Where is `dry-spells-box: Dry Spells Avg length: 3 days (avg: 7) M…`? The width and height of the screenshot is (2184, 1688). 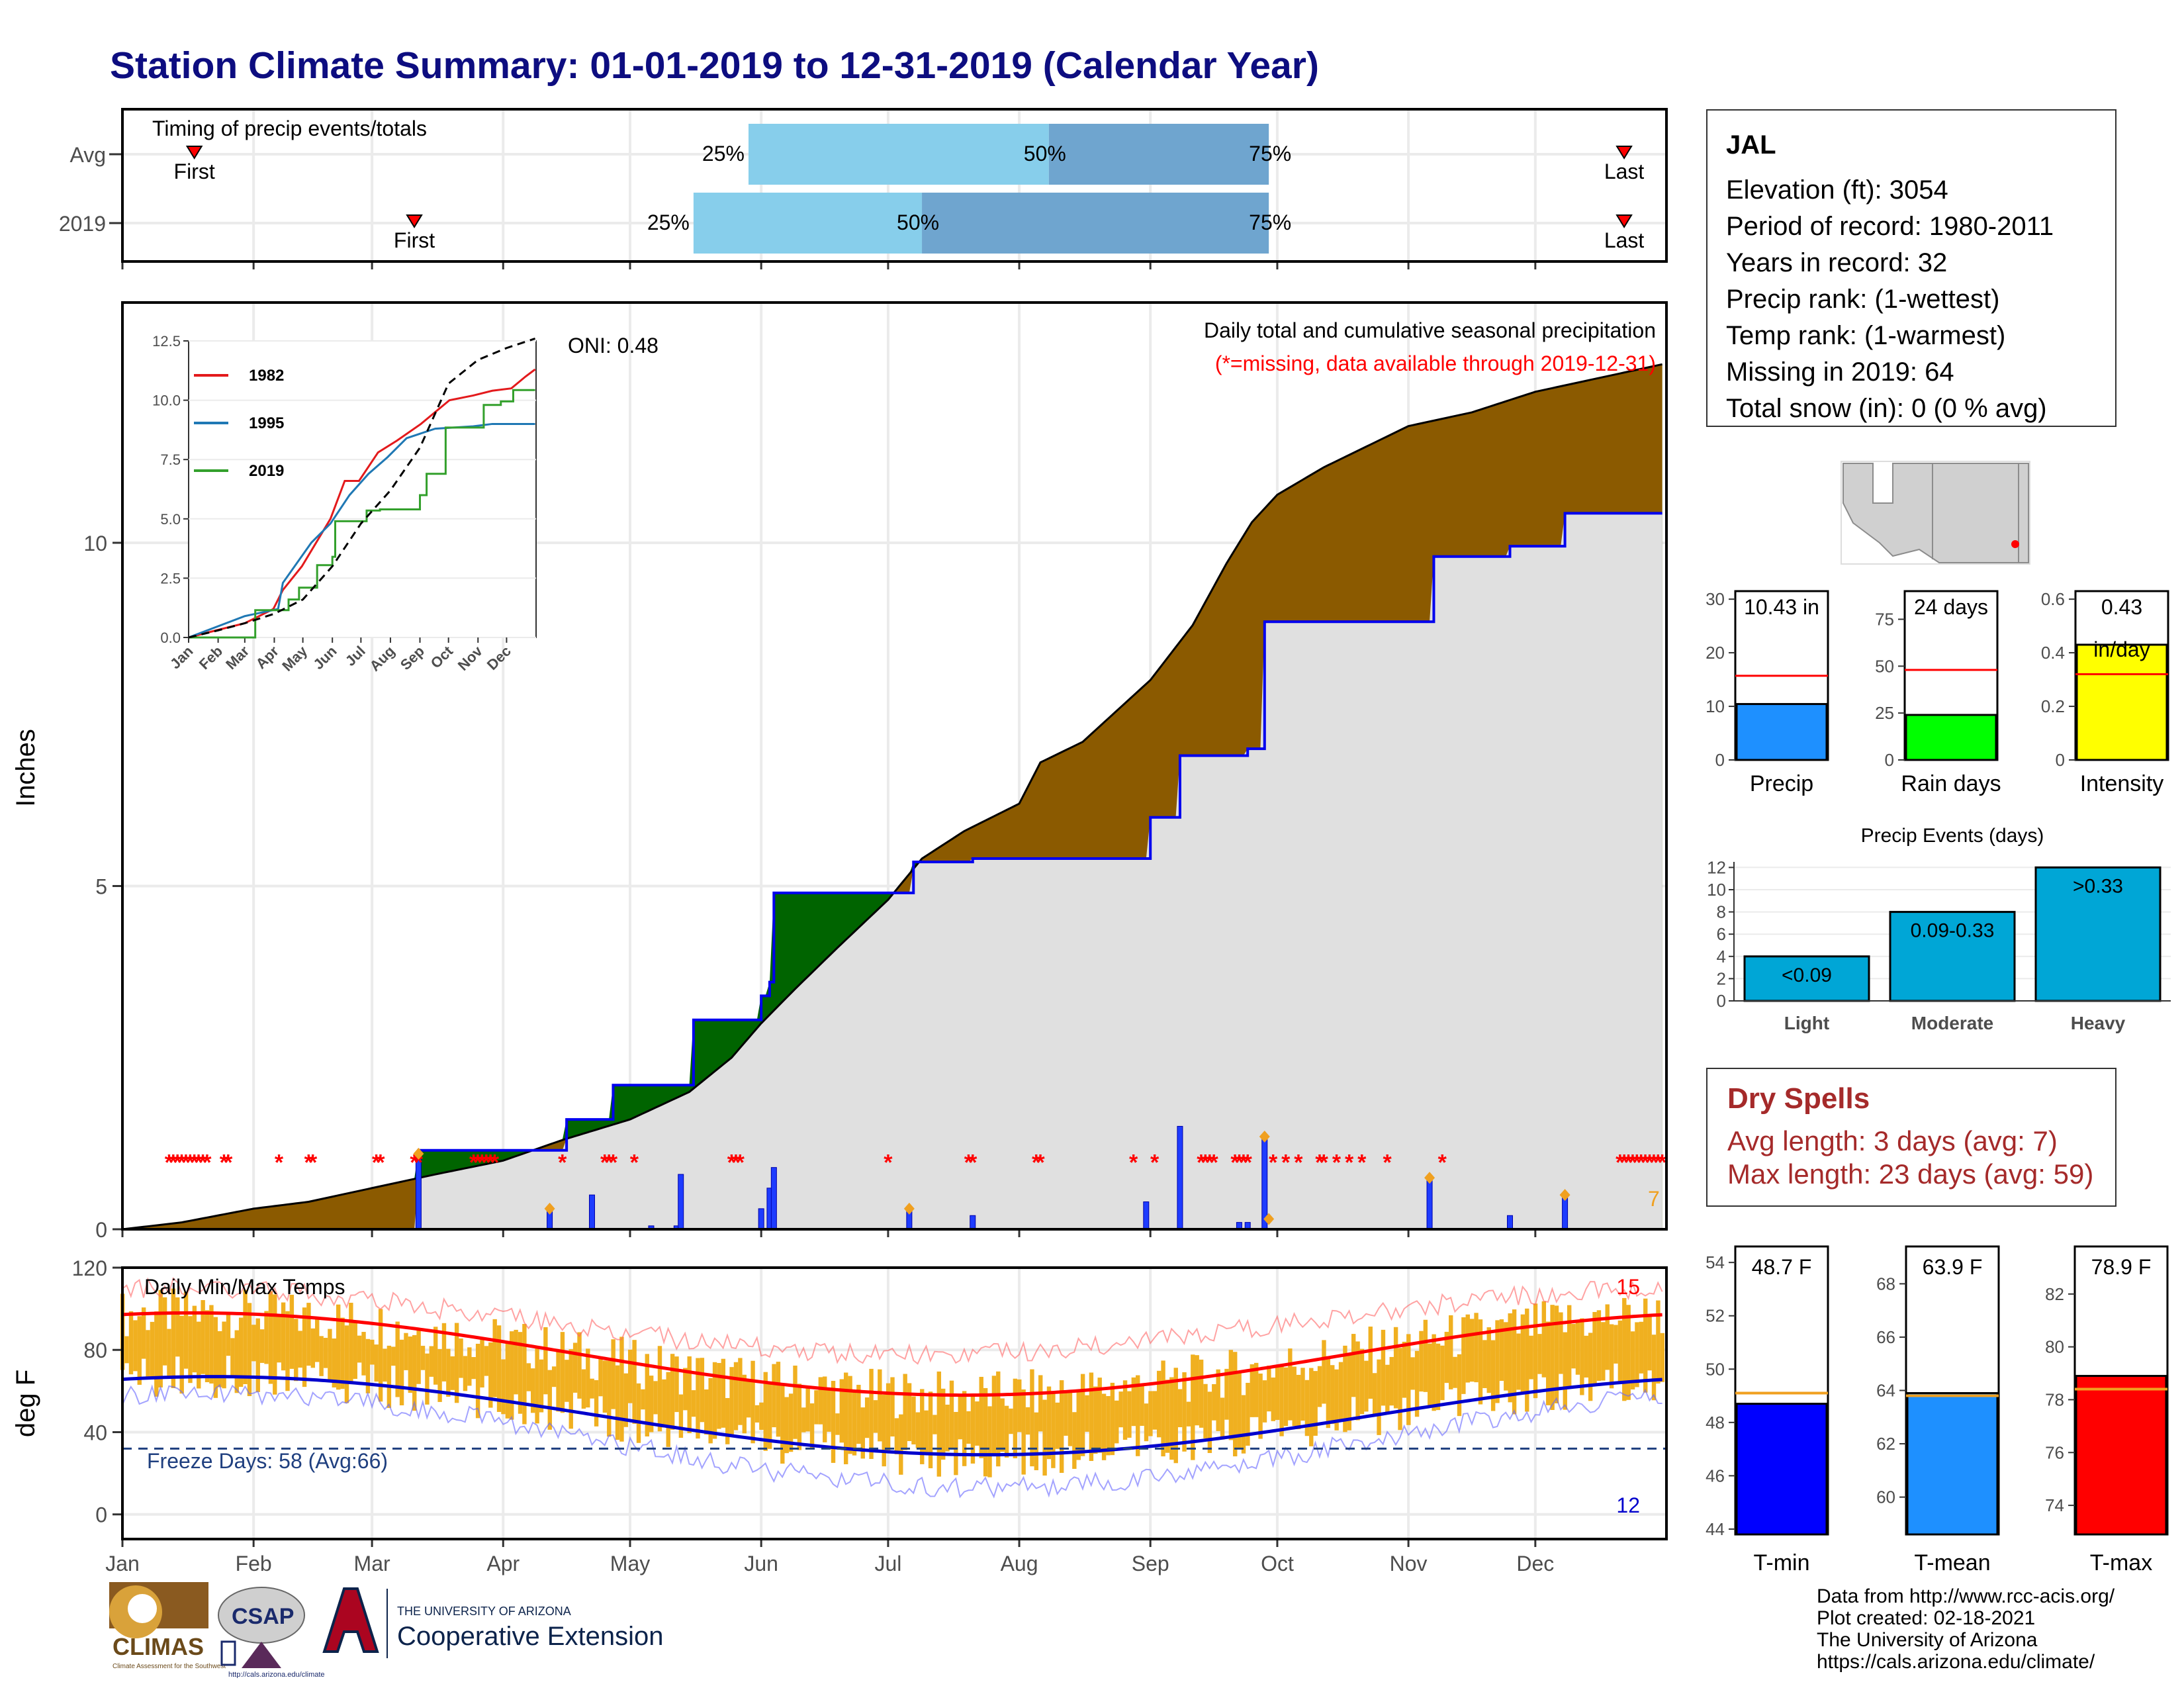
dry-spells-box: Dry Spells Avg length: 3 days (avg: 7) M… is located at coordinates (1911, 1137).